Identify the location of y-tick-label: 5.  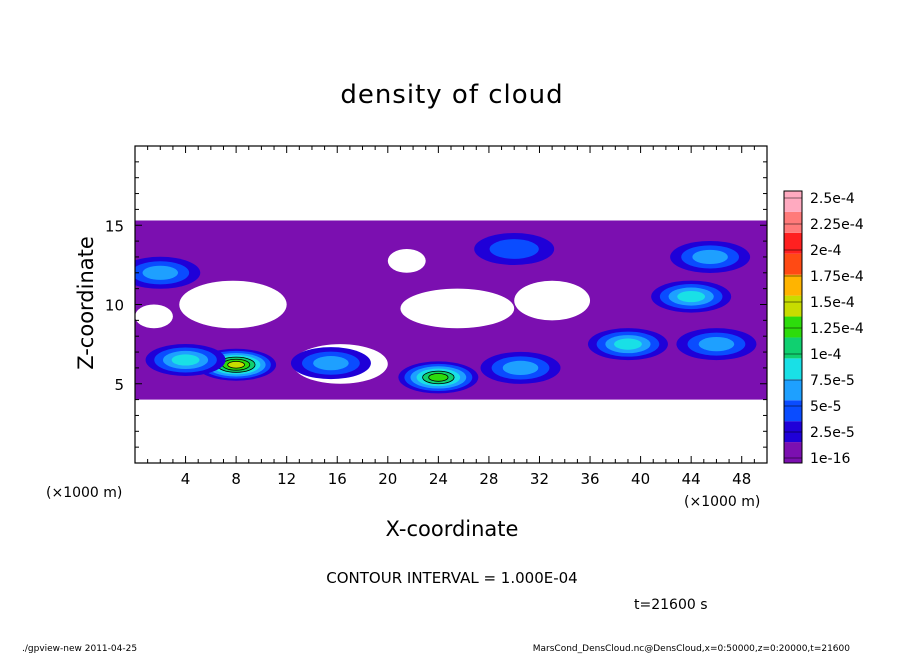
(119, 385).